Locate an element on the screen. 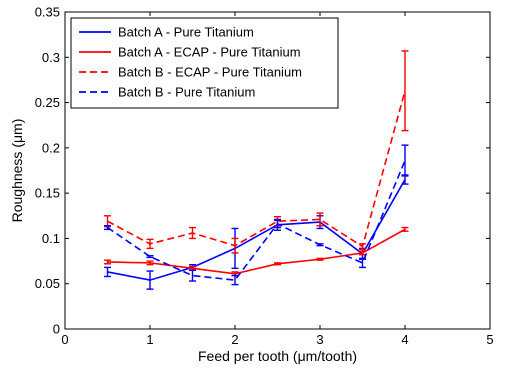  x-tick-label: 4 is located at coordinates (404, 339).